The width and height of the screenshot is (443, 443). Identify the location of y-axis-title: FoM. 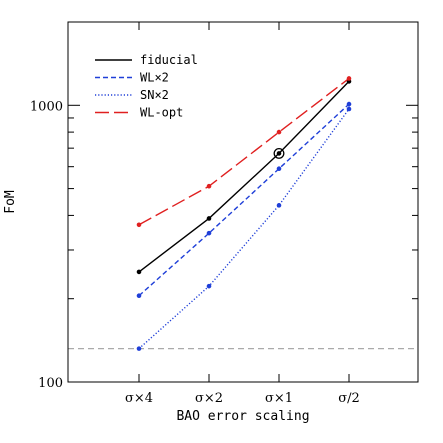
(10, 202).